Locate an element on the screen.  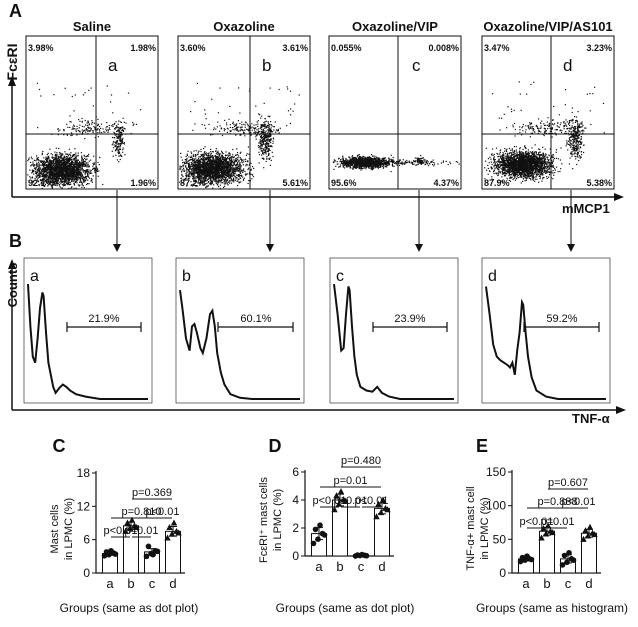
group-title: Saline is located at coordinates (92, 26).